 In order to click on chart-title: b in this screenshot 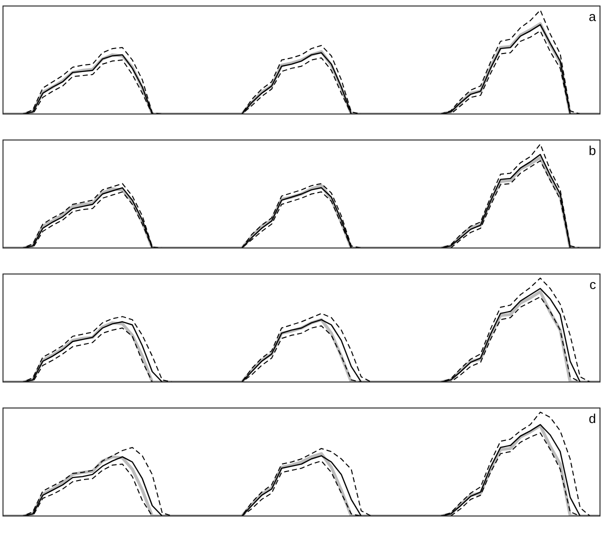, I will do `click(592, 150)`.